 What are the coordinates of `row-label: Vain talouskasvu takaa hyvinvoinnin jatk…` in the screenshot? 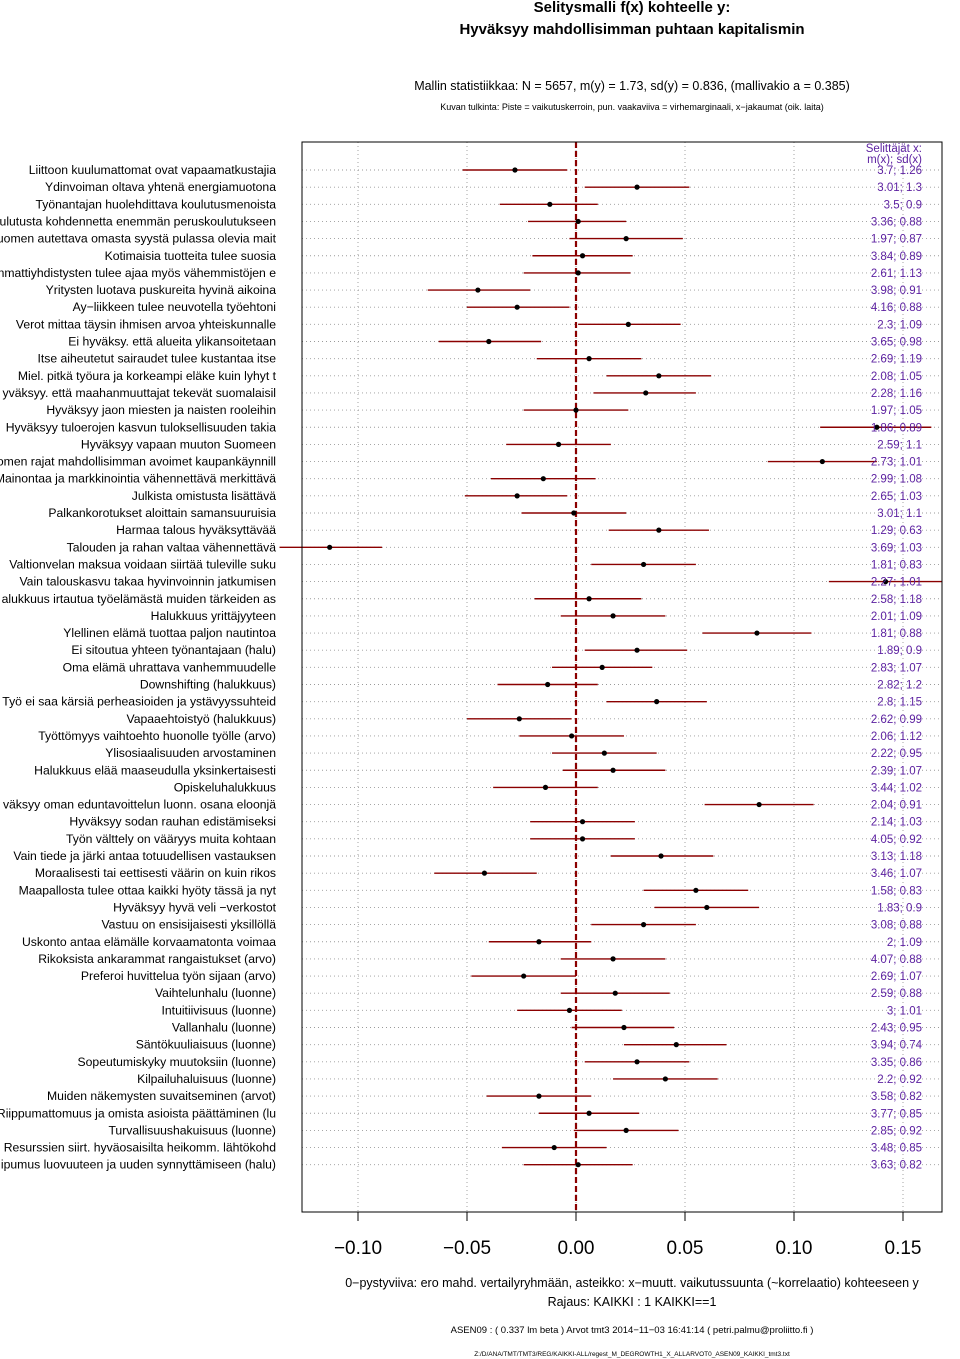 It's located at (147, 582).